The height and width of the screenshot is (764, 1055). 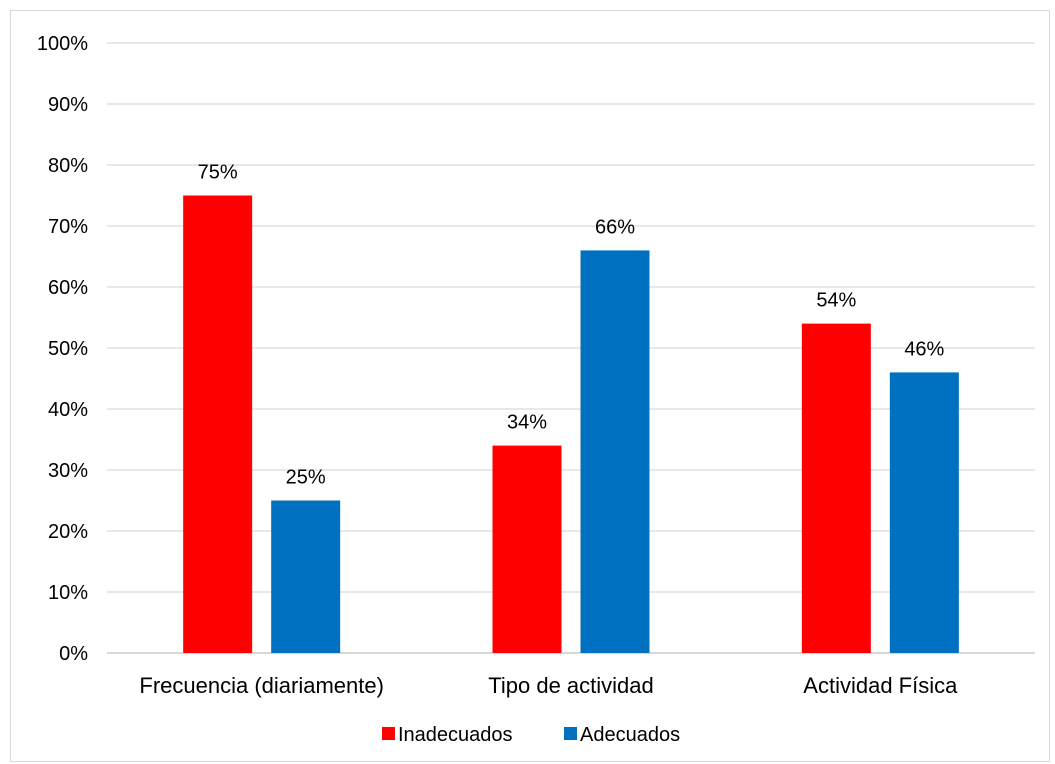 What do you see at coordinates (68, 227) in the screenshot?
I see `y-tick-label: 70%` at bounding box center [68, 227].